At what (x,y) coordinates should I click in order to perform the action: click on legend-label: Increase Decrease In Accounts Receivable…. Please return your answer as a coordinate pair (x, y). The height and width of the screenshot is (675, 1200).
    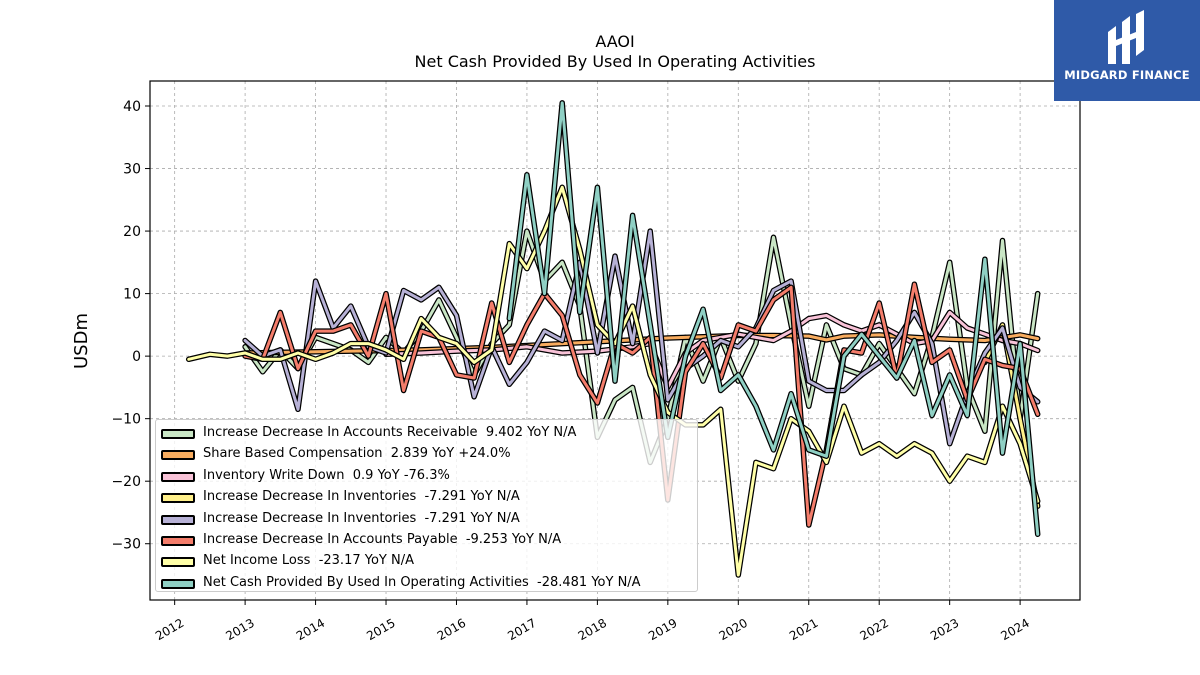
    Looking at the image, I should click on (390, 432).